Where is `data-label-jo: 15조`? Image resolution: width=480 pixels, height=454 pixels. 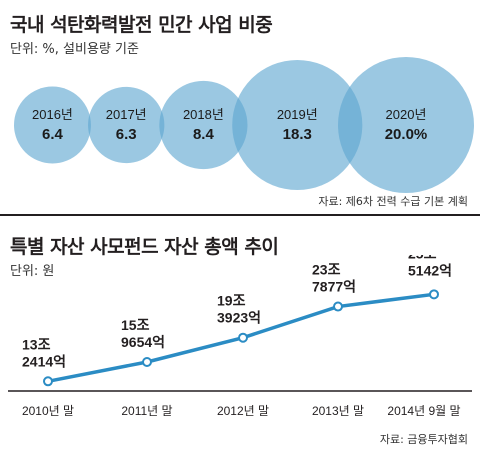
data-label-jo: 15조 is located at coordinates (135, 325).